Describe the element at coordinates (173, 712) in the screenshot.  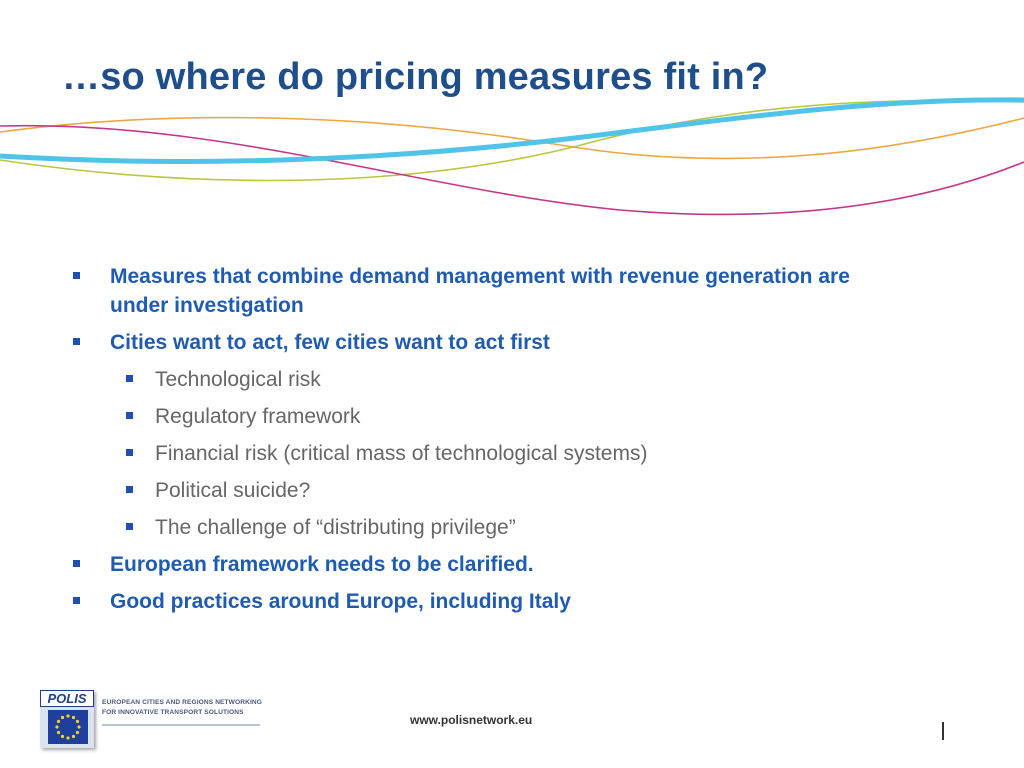
I see `logo-tagline-line: FOR INNOVATIVE TRANSPORT SOLUTIONS` at that location.